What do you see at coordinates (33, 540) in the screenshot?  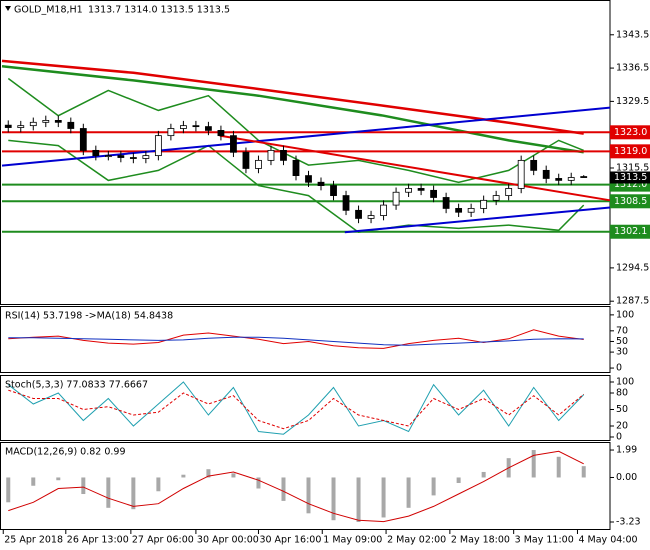 I see `x-tick-label: 25 Apr 2018` at bounding box center [33, 540].